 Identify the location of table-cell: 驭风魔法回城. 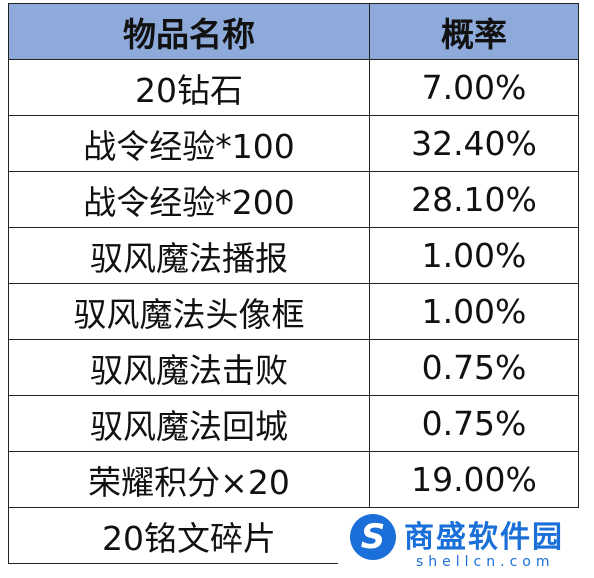
(189, 423).